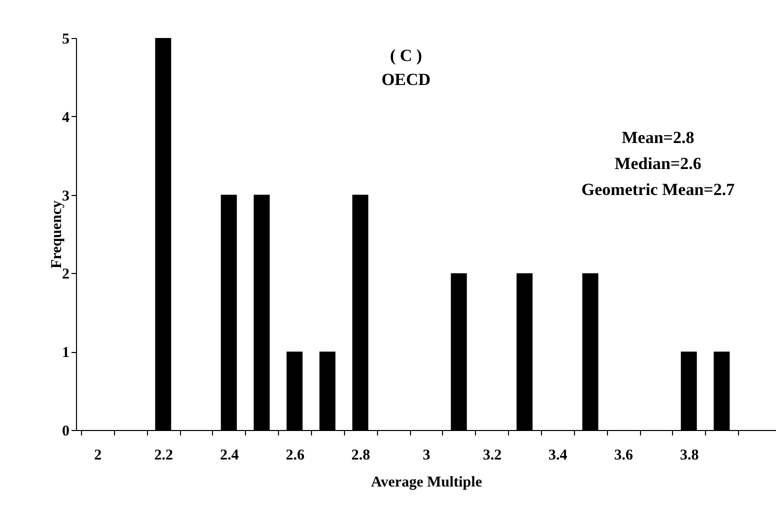 This screenshot has height=530, width=776. I want to click on annotation: Median=2.6, so click(658, 163).